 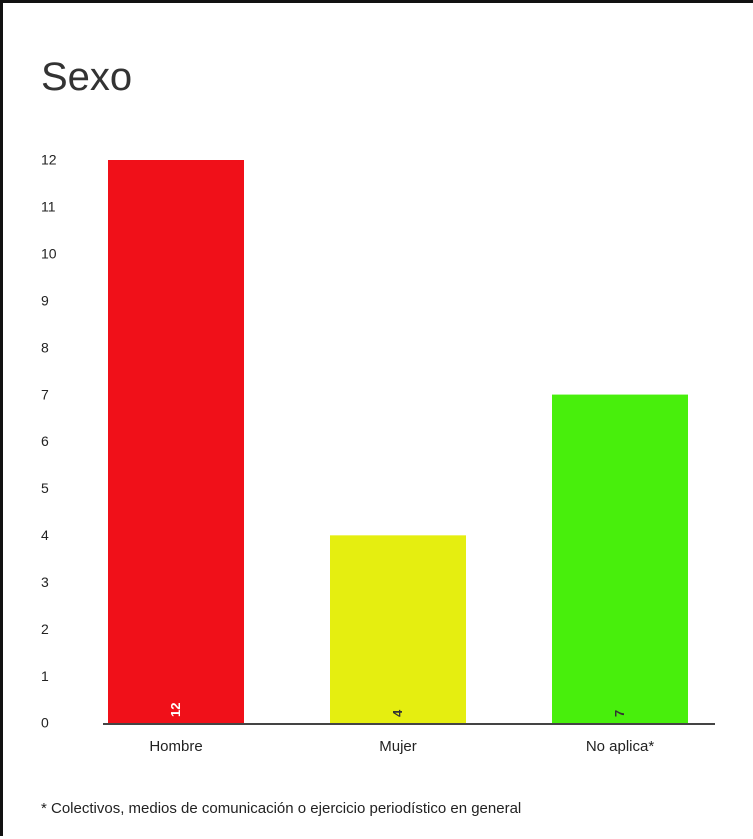 I want to click on y-tick-label: 12, so click(x=49, y=160).